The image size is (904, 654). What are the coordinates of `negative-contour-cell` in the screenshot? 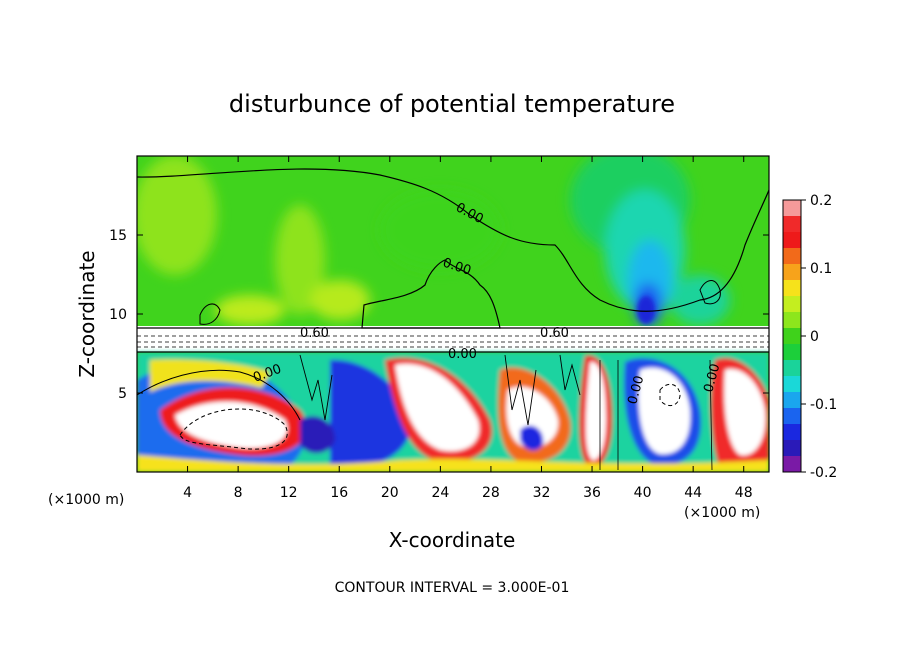 It's located at (670, 394).